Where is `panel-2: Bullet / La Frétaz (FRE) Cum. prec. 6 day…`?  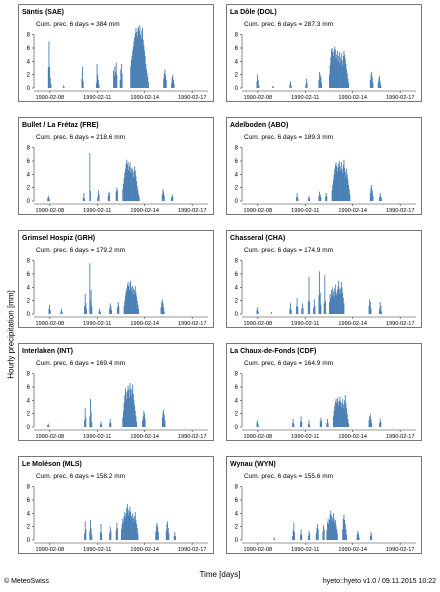 panel-2: Bullet / La Frétaz (FRE) Cum. prec. 6 day… is located at coordinates (116, 166).